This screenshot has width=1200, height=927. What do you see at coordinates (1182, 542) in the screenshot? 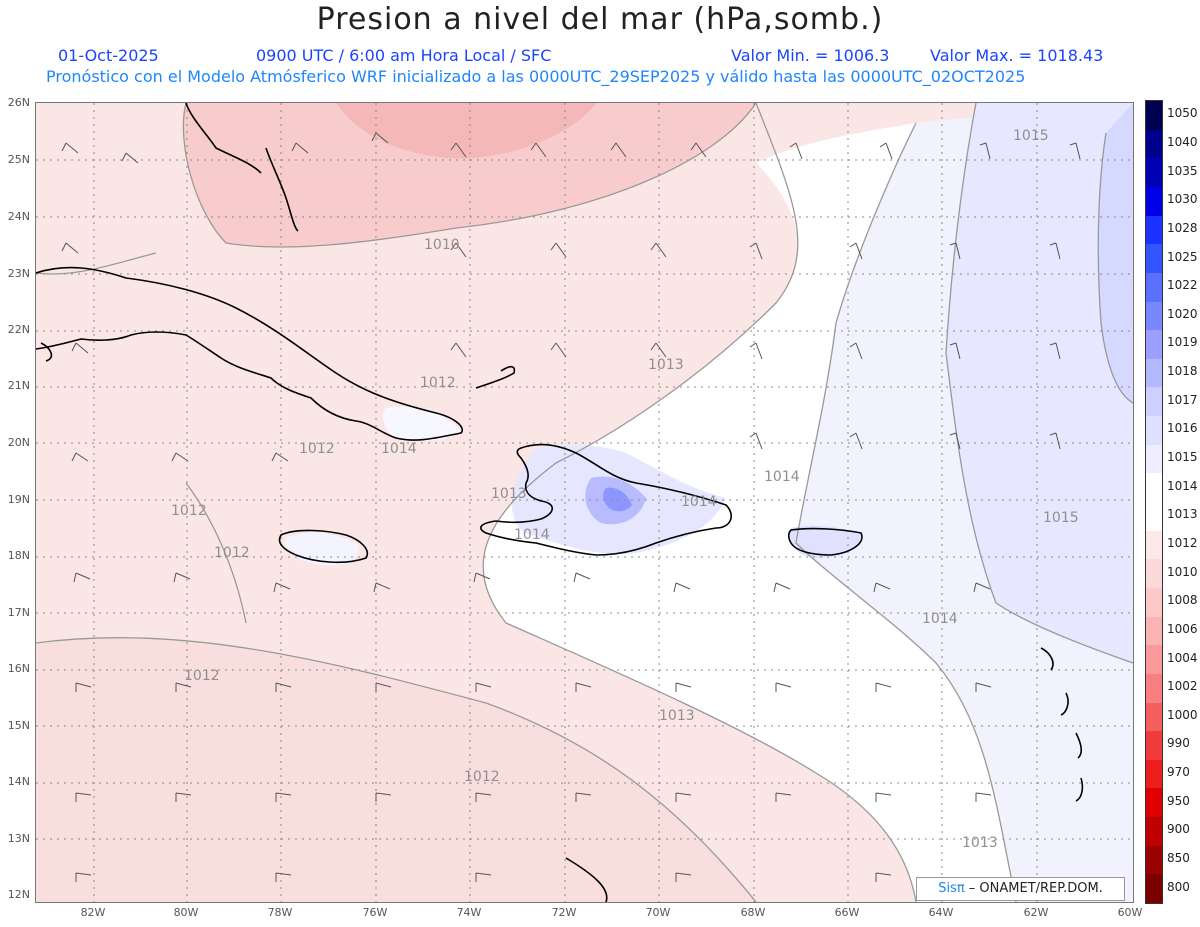
I see `legend-level-label: 1012` at bounding box center [1182, 542].